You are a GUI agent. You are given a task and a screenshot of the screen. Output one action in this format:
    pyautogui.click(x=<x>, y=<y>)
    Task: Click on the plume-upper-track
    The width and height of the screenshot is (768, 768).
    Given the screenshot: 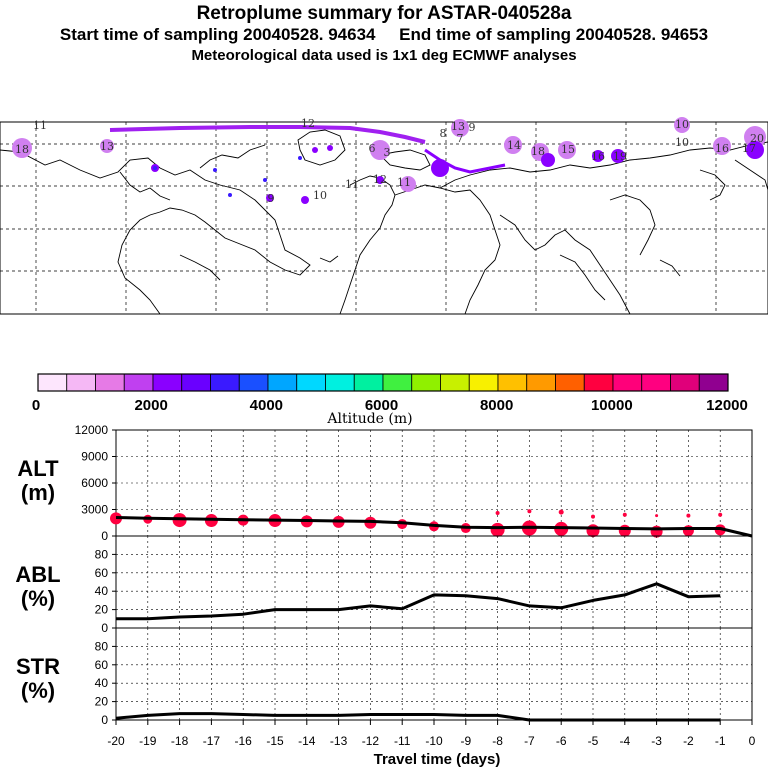 What is the action you would take?
    pyautogui.click(x=267, y=134)
    